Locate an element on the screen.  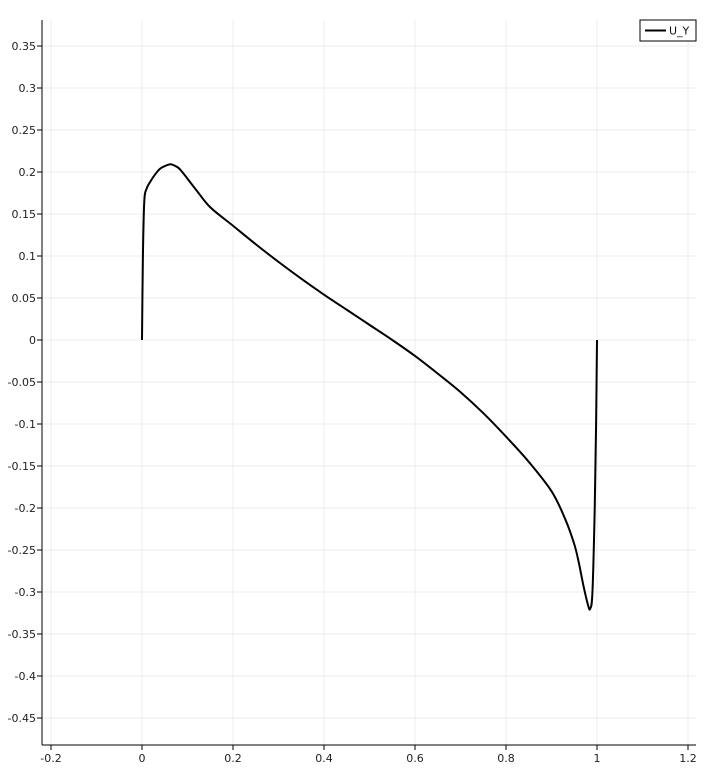
x-tick-label: 0.6 is located at coordinates (415, 758).